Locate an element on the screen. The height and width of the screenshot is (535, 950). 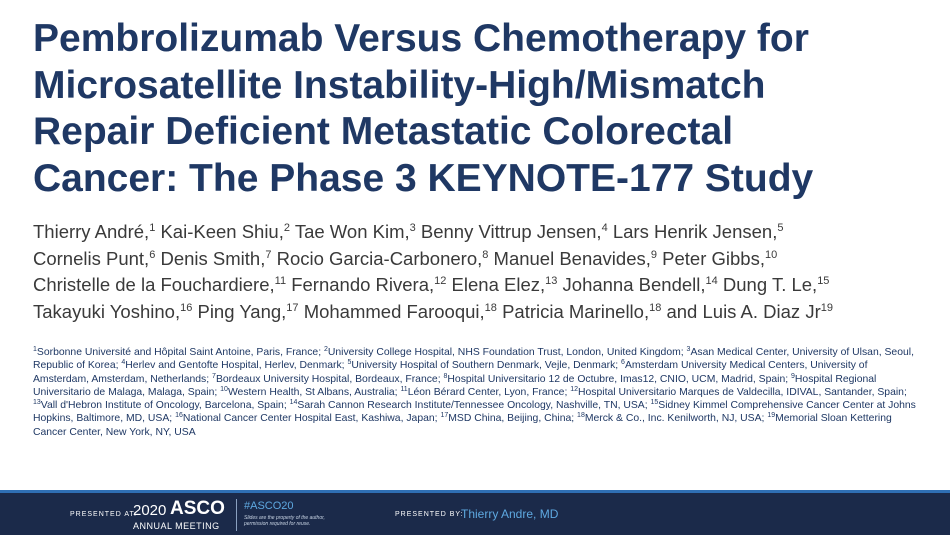
author-name: Ping Yang, is located at coordinates (242, 311).